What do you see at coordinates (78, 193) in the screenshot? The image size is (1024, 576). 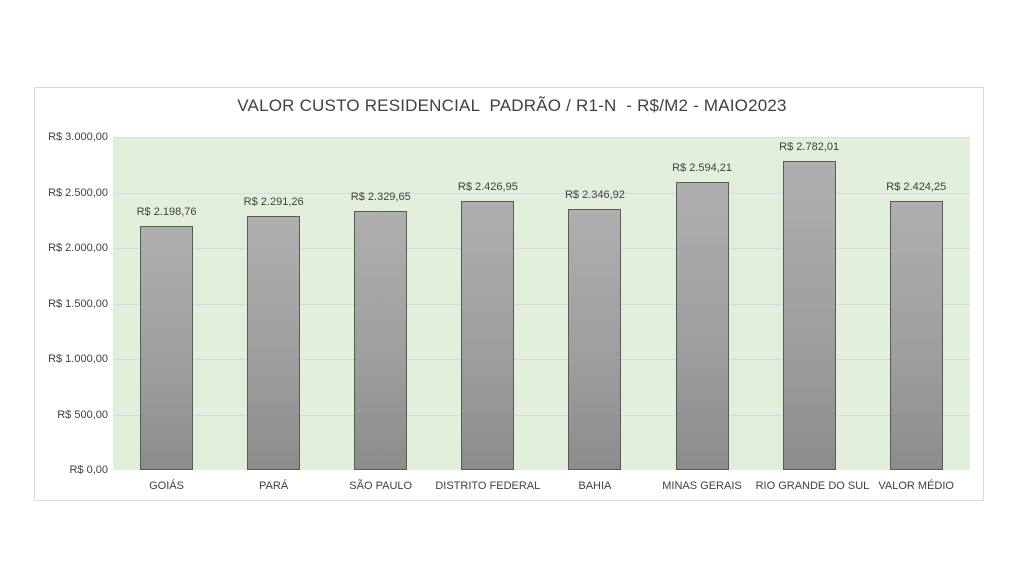 I see `y-tick-label: R$ 2.500,00` at bounding box center [78, 193].